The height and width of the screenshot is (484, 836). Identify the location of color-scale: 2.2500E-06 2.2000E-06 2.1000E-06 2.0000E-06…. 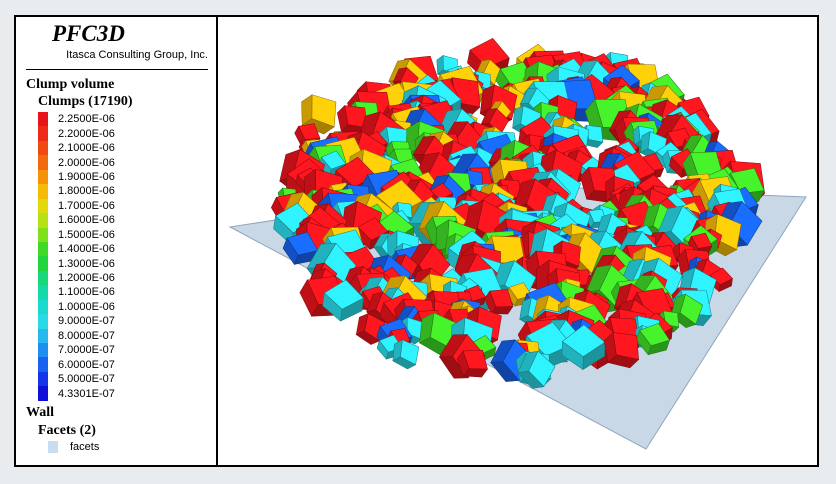
(76, 256).